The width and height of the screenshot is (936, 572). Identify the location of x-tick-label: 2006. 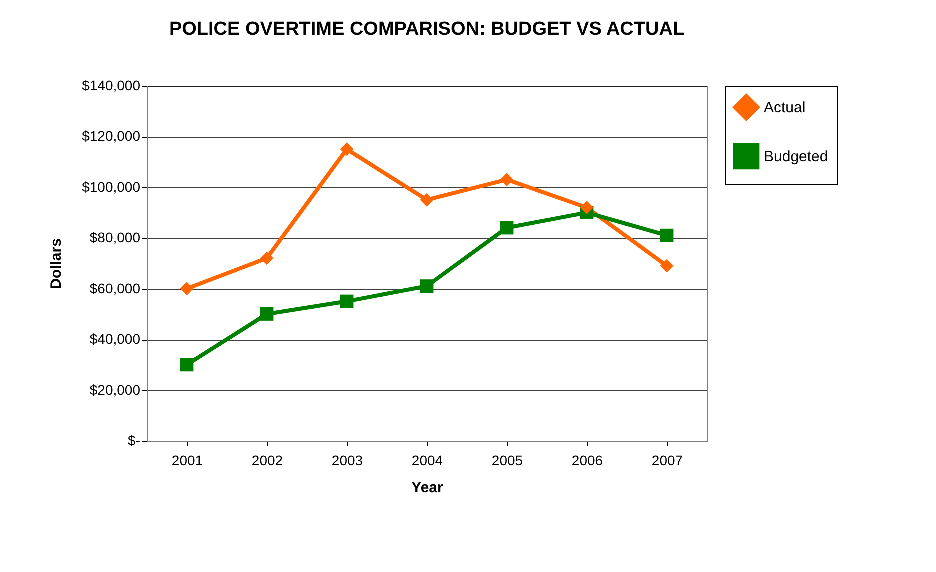
(588, 460).